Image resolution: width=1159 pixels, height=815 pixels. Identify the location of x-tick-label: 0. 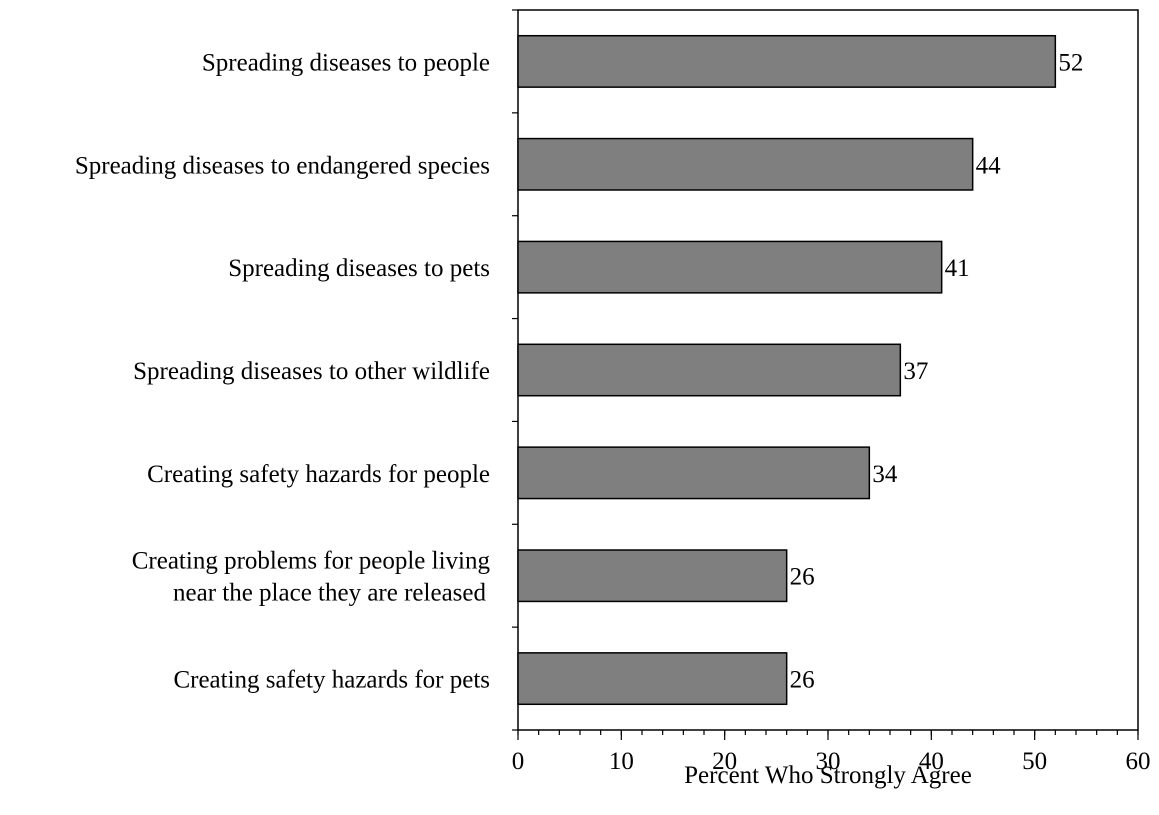
(518, 761).